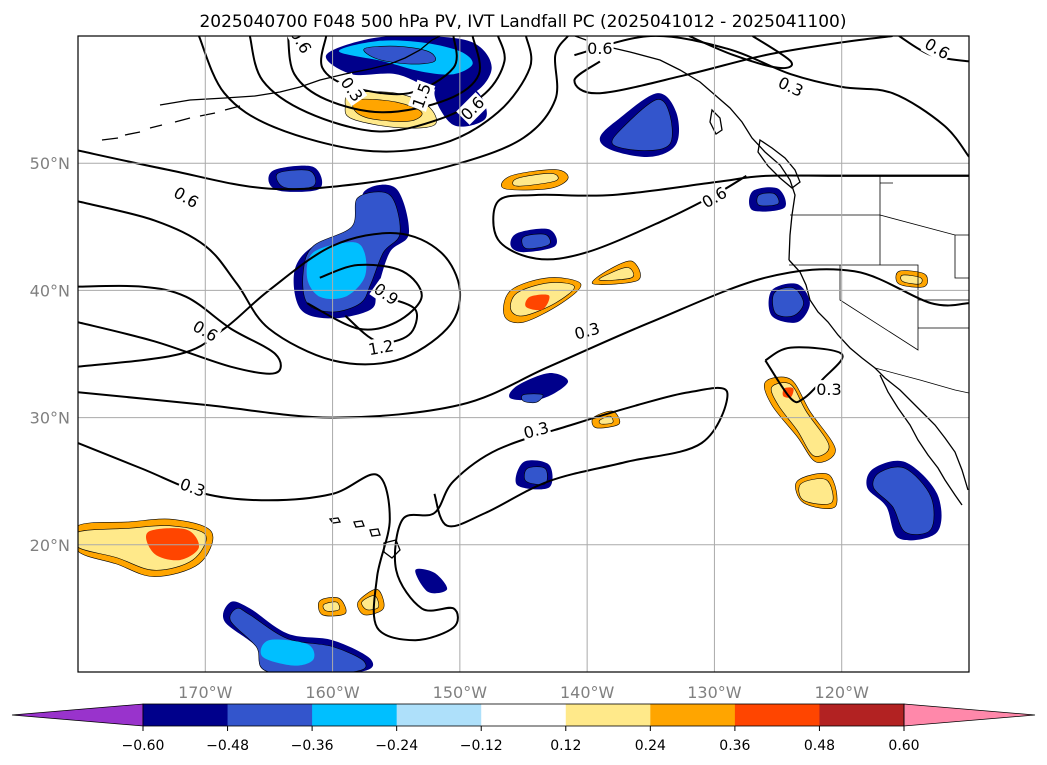  I want to click on colorbar-tick-label: 0.48, so click(819, 746).